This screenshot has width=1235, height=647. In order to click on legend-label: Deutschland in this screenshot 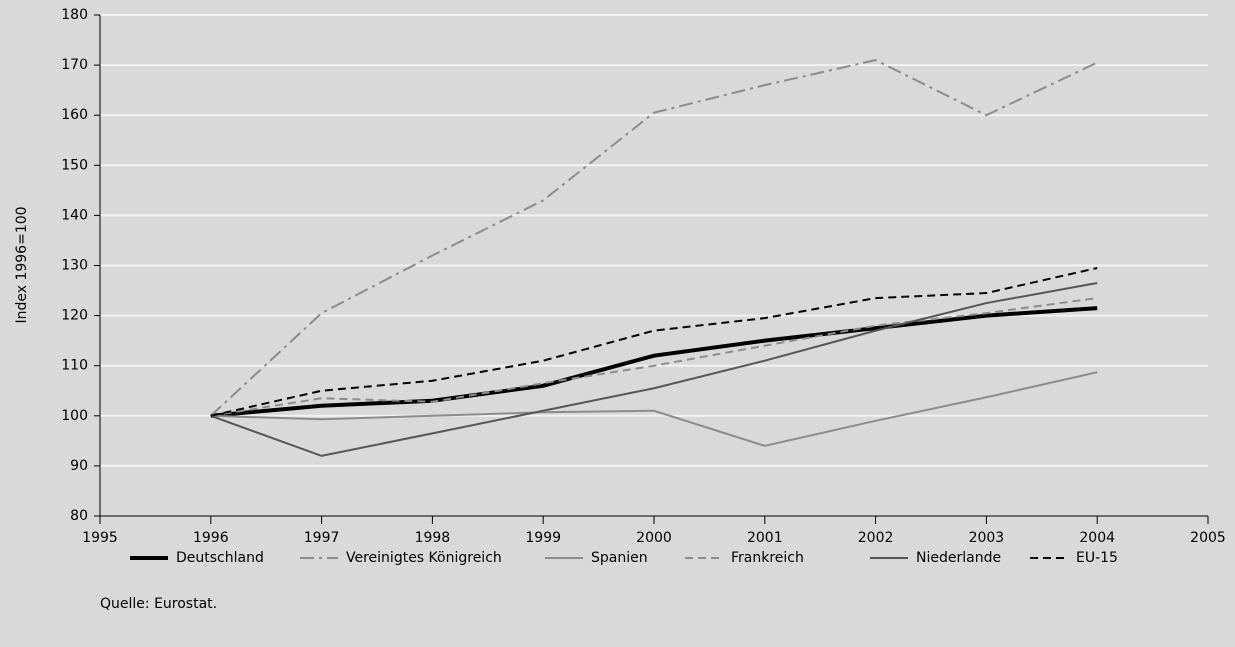, I will do `click(220, 558)`.